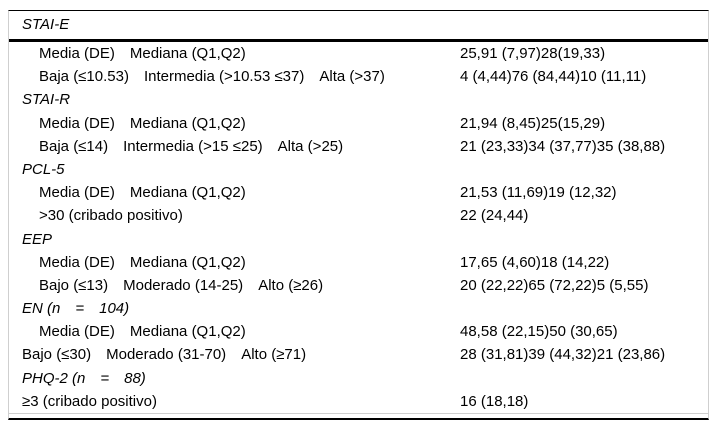 This screenshot has width=720, height=430. Describe the element at coordinates (553, 77) in the screenshot. I see `row-value: 4 (4,44)76 (84,44)10 (11,11)` at that location.